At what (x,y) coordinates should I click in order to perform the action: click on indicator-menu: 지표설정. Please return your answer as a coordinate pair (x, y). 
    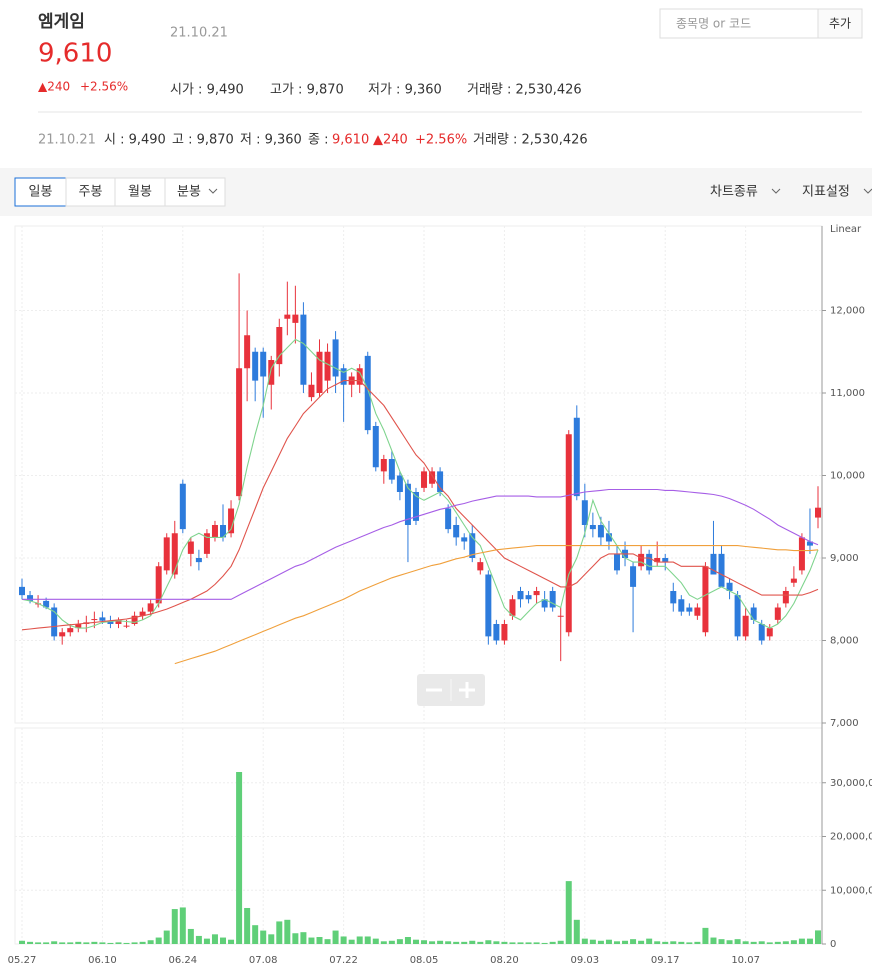
    Looking at the image, I should click on (826, 192).